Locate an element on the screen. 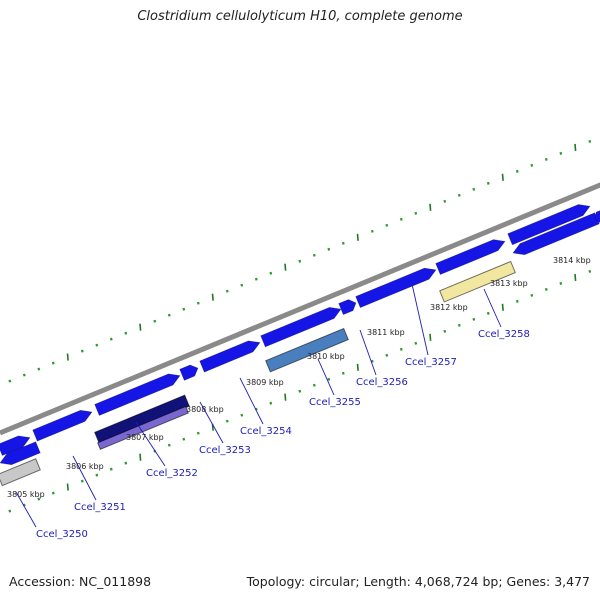 Image resolution: width=600 pixels, height=600 pixels. kbp-tick-label: 3809 kbp is located at coordinates (265, 382).